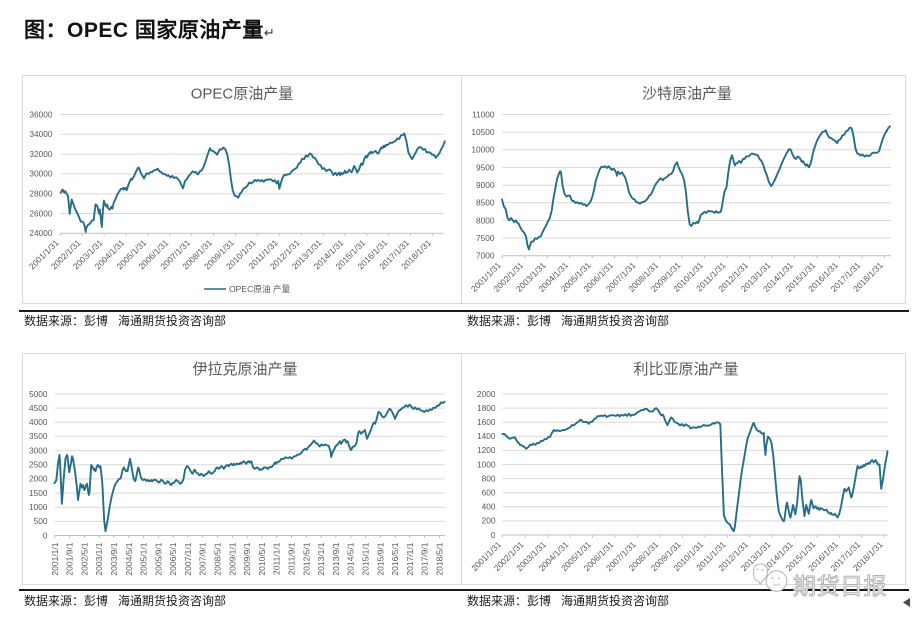  I want to click on svg-text: 2002/5/1, so click(84, 558).